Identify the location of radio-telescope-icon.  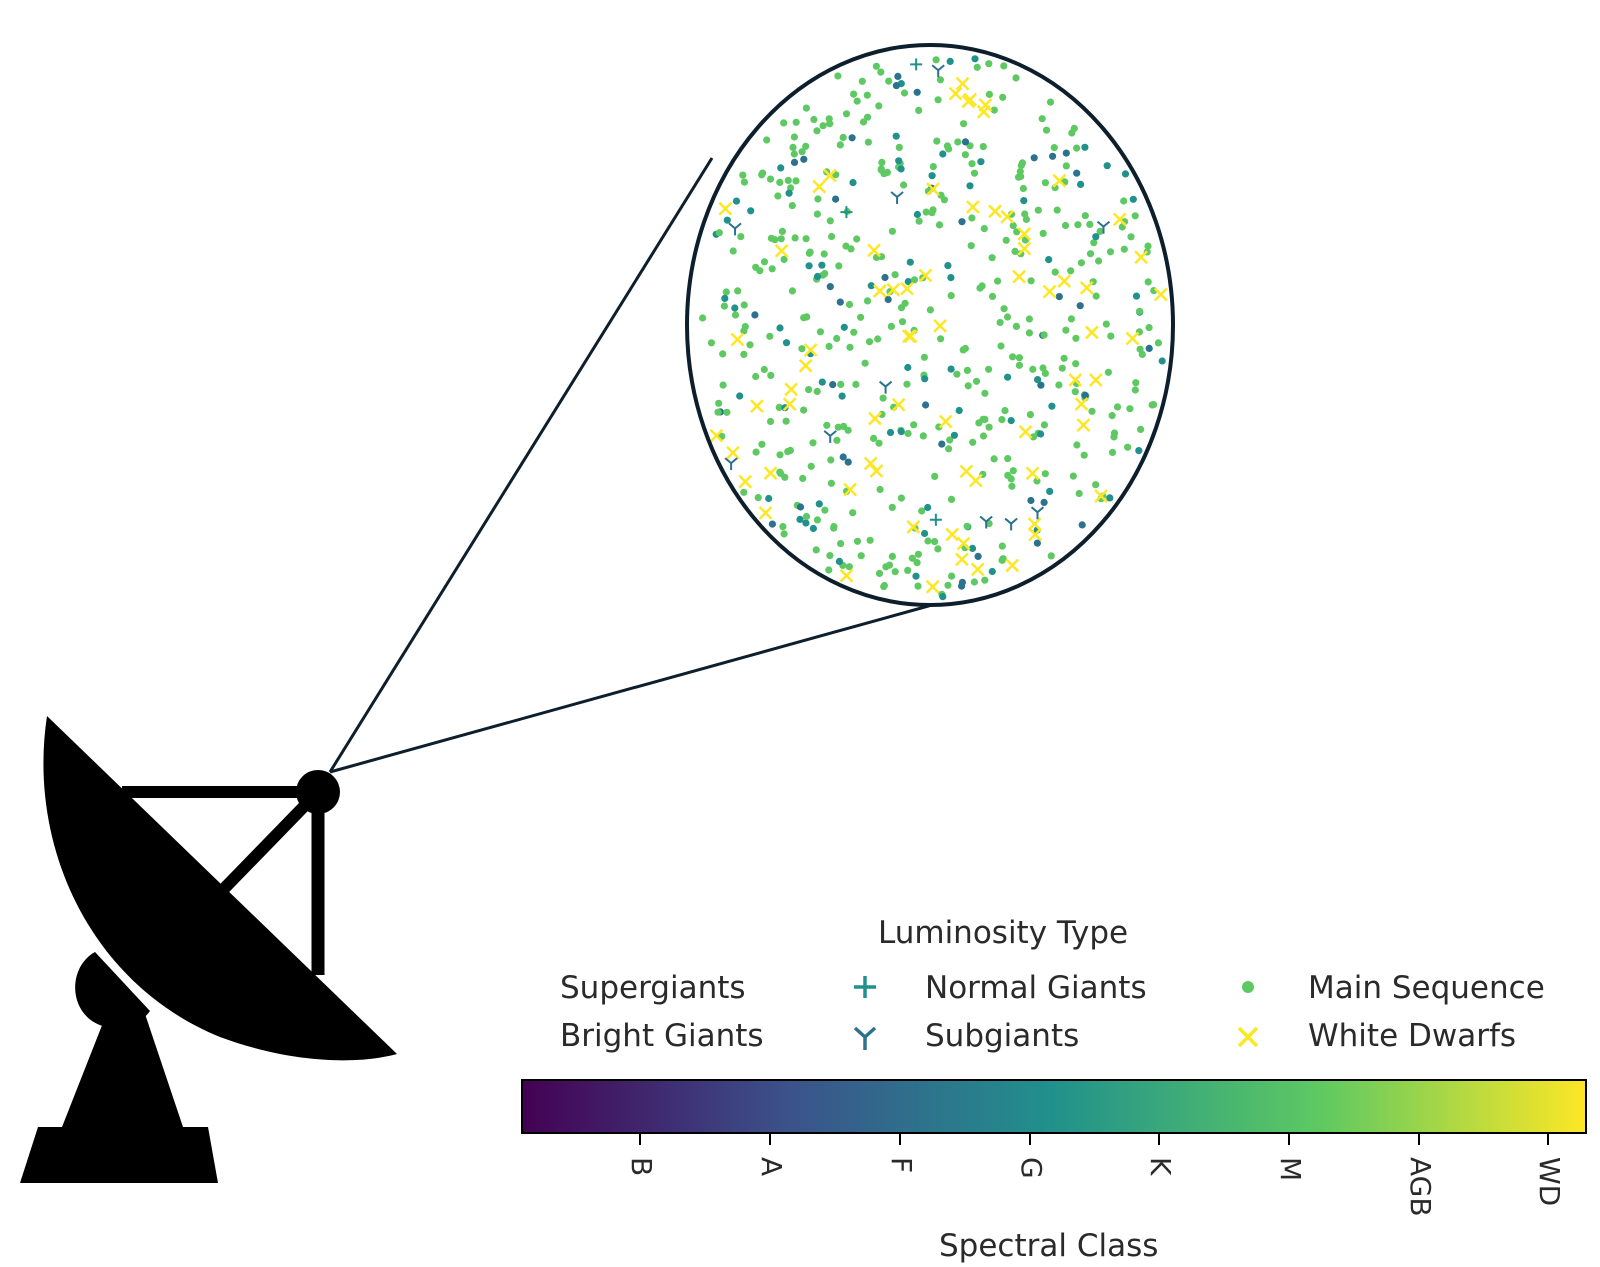
(208, 949).